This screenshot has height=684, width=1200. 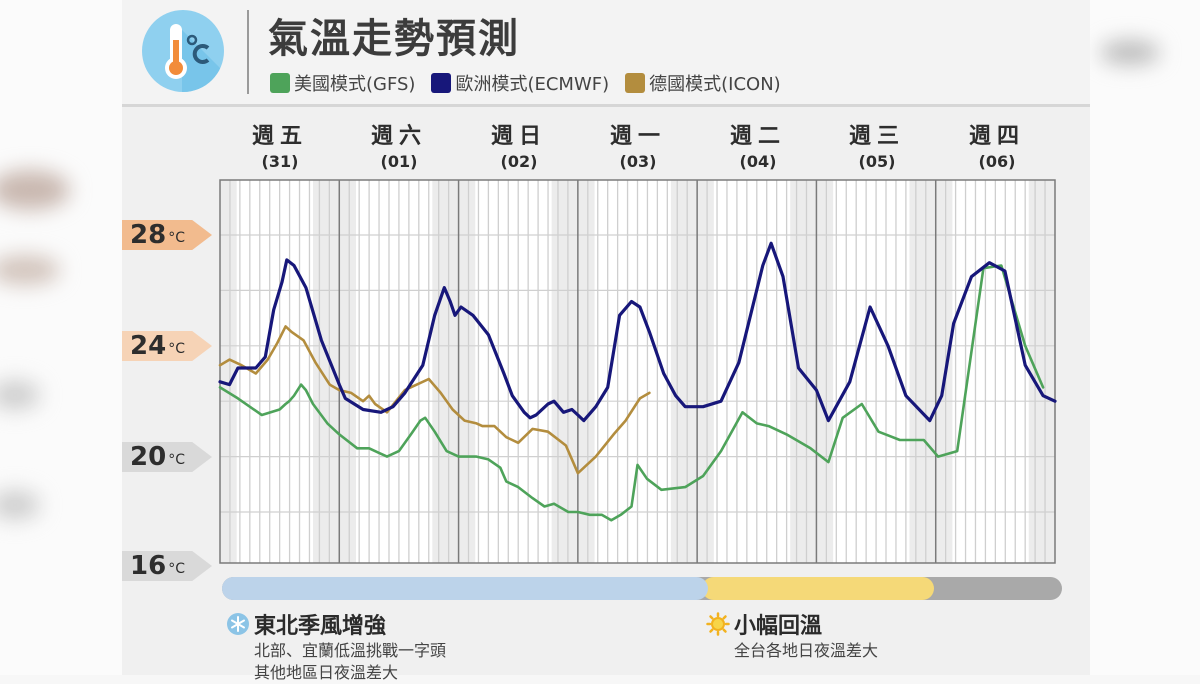 I want to click on note-monsoon: 東北季風增強 北部、宜蘭低溫挑戰一字頭 其他地區日夜溫差大, so click(x=336, y=646).